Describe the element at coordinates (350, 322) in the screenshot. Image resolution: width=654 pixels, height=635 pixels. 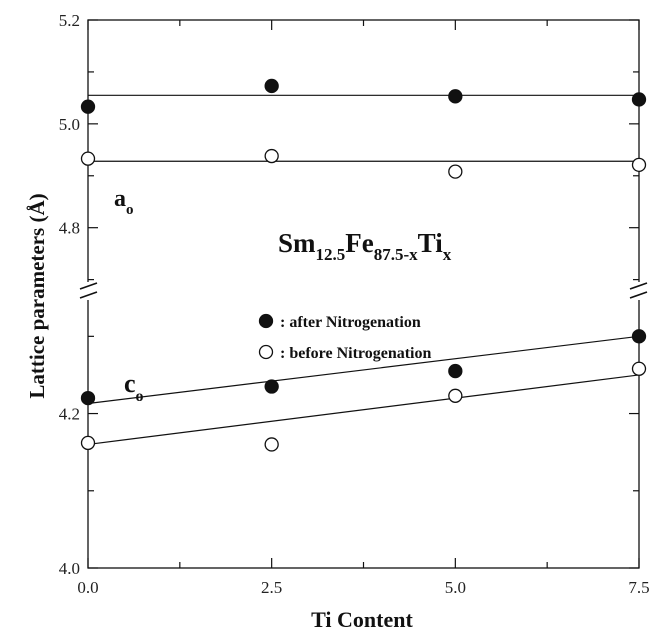
I see `legend-label-after: : after Nitrogenation` at that location.